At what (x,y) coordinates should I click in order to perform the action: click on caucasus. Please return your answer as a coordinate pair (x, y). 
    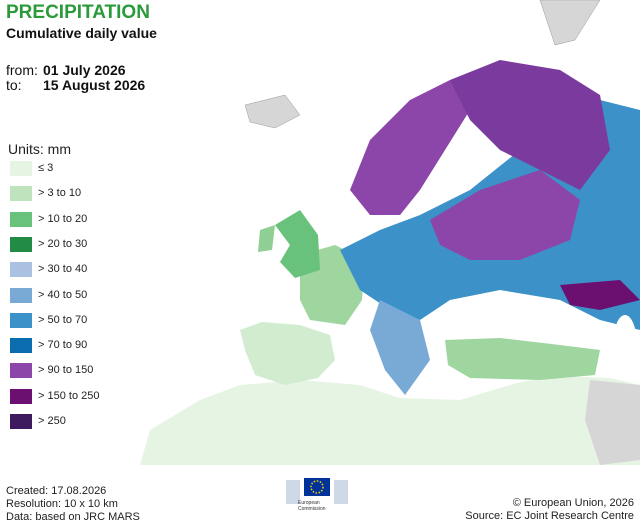
    Looking at the image, I should click on (600, 295).